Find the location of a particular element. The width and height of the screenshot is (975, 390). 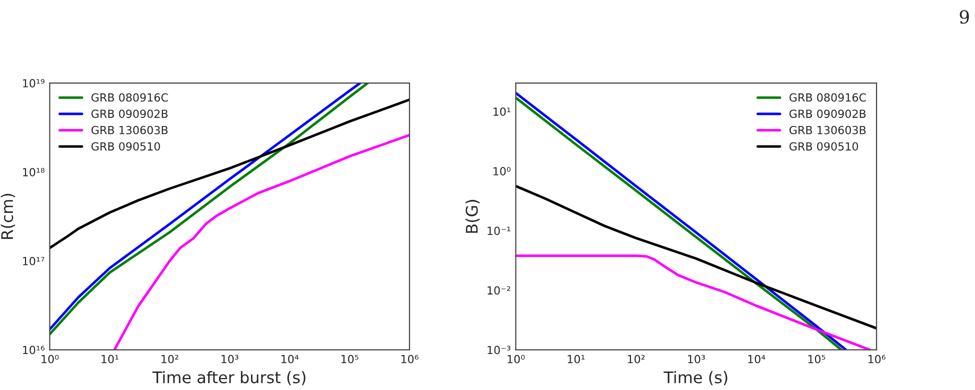

text: 9 is located at coordinates (964, 17).